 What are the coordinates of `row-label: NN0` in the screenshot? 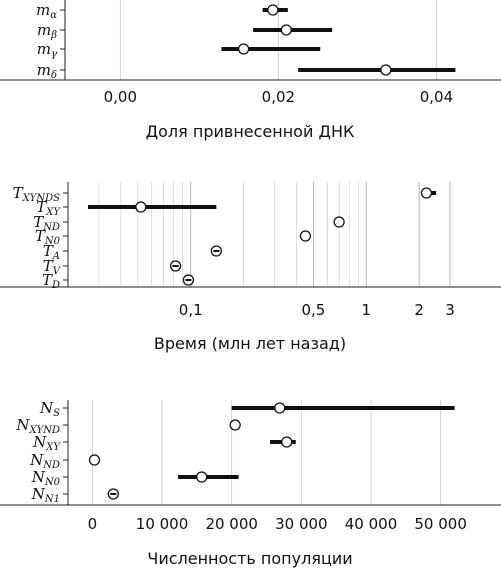 It's located at (46, 478).